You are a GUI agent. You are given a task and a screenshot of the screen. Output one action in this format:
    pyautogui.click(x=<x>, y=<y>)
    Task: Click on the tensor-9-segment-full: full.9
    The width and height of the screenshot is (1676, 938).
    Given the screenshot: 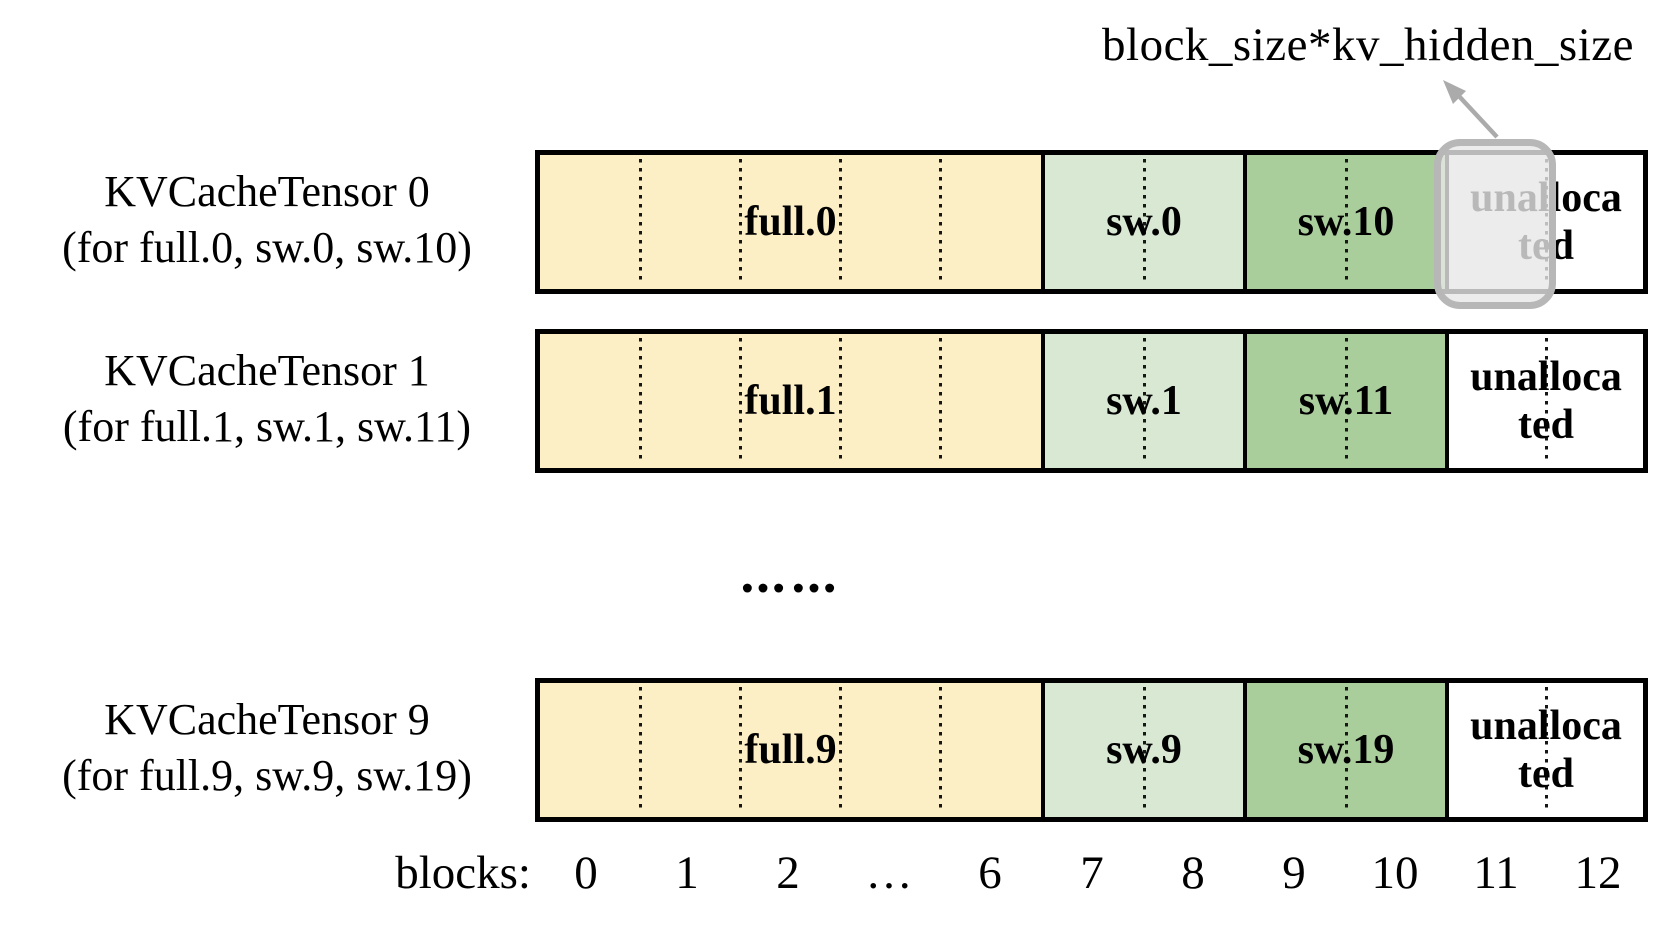 What is the action you would take?
    pyautogui.click(x=792, y=750)
    